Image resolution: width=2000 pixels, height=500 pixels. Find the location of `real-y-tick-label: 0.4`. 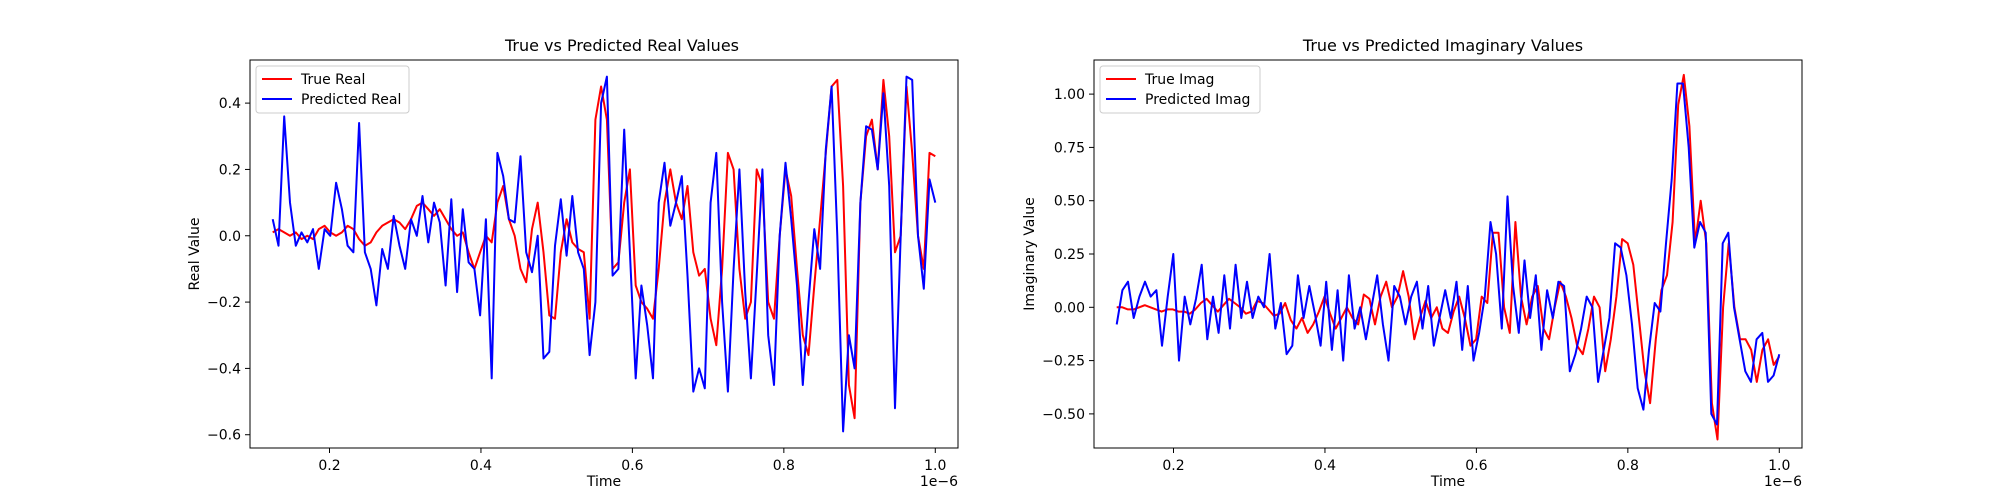

real-y-tick-label: 0.4 is located at coordinates (230, 104).